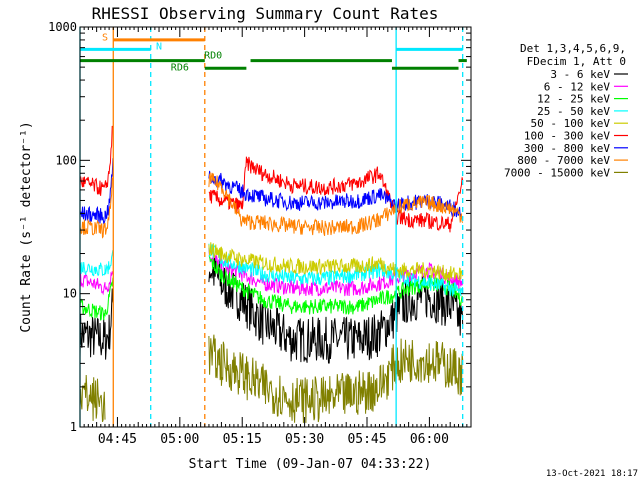 The width and height of the screenshot is (640, 480). Describe the element at coordinates (567, 136) in the screenshot. I see `legend-entry-label: 100 - 300 keV` at that location.